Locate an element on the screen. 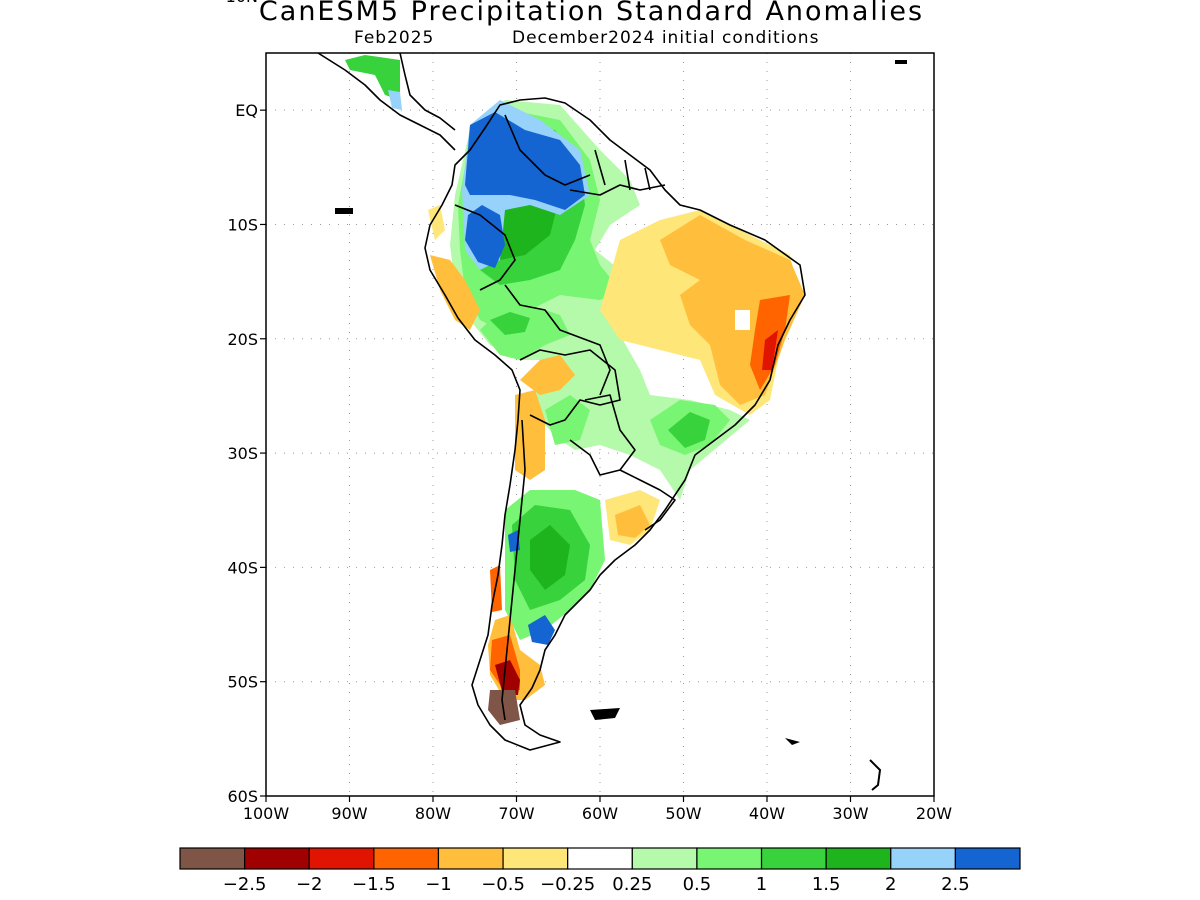 The width and height of the screenshot is (1200, 900). y-tick-label: 60S is located at coordinates (242, 796).